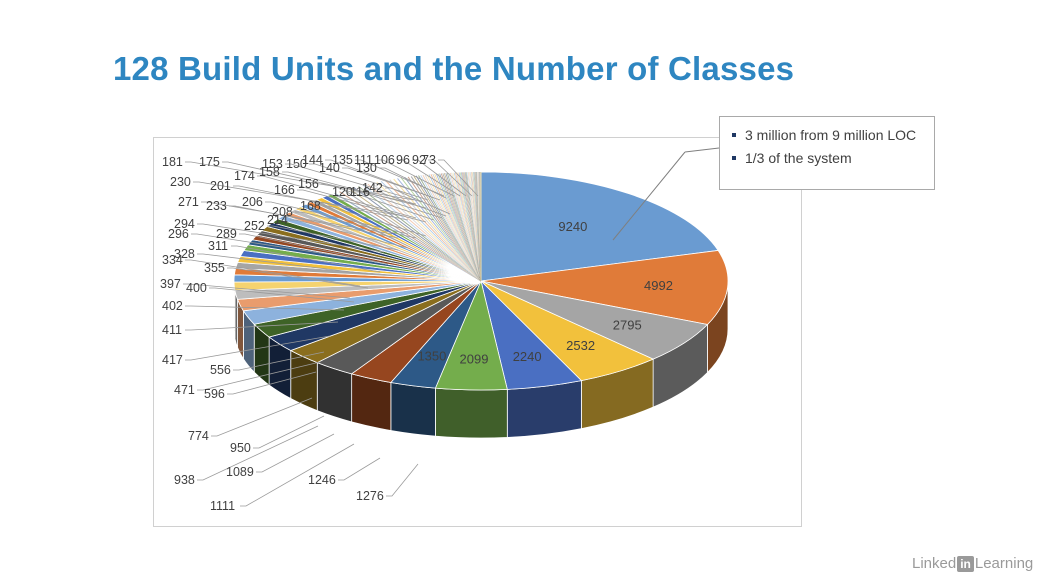 The width and height of the screenshot is (1045, 585). What do you see at coordinates (296, 164) in the screenshot?
I see `pie-outside-label: 150` at bounding box center [296, 164].